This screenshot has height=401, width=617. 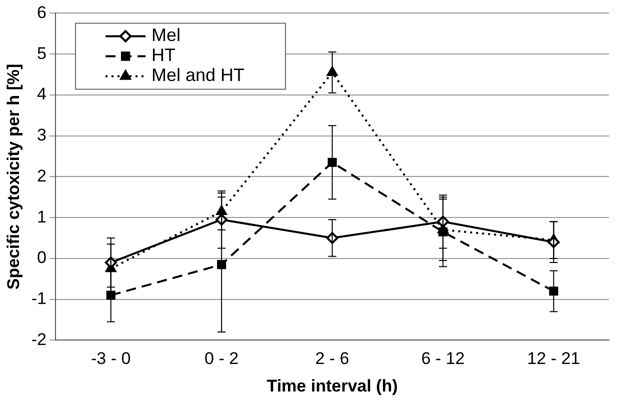 What do you see at coordinates (166, 35) in the screenshot?
I see `legend-label: Mel` at bounding box center [166, 35].